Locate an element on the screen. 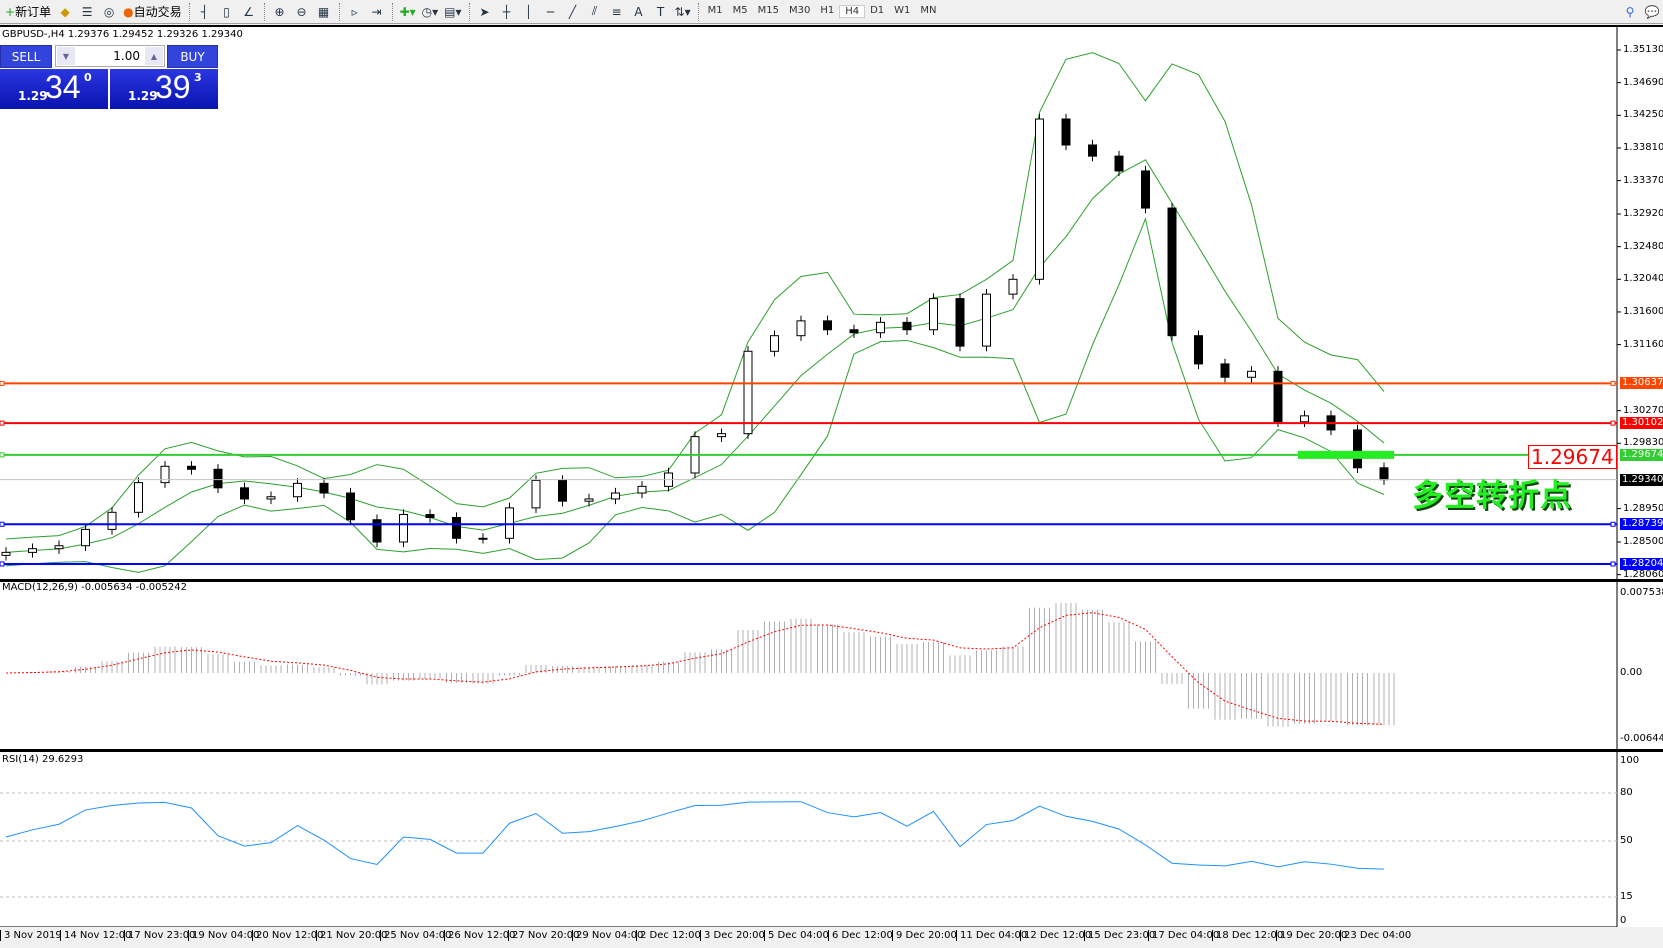 This screenshot has height=948, width=1663. fibonacci-icon: ≡ is located at coordinates (616, 11).